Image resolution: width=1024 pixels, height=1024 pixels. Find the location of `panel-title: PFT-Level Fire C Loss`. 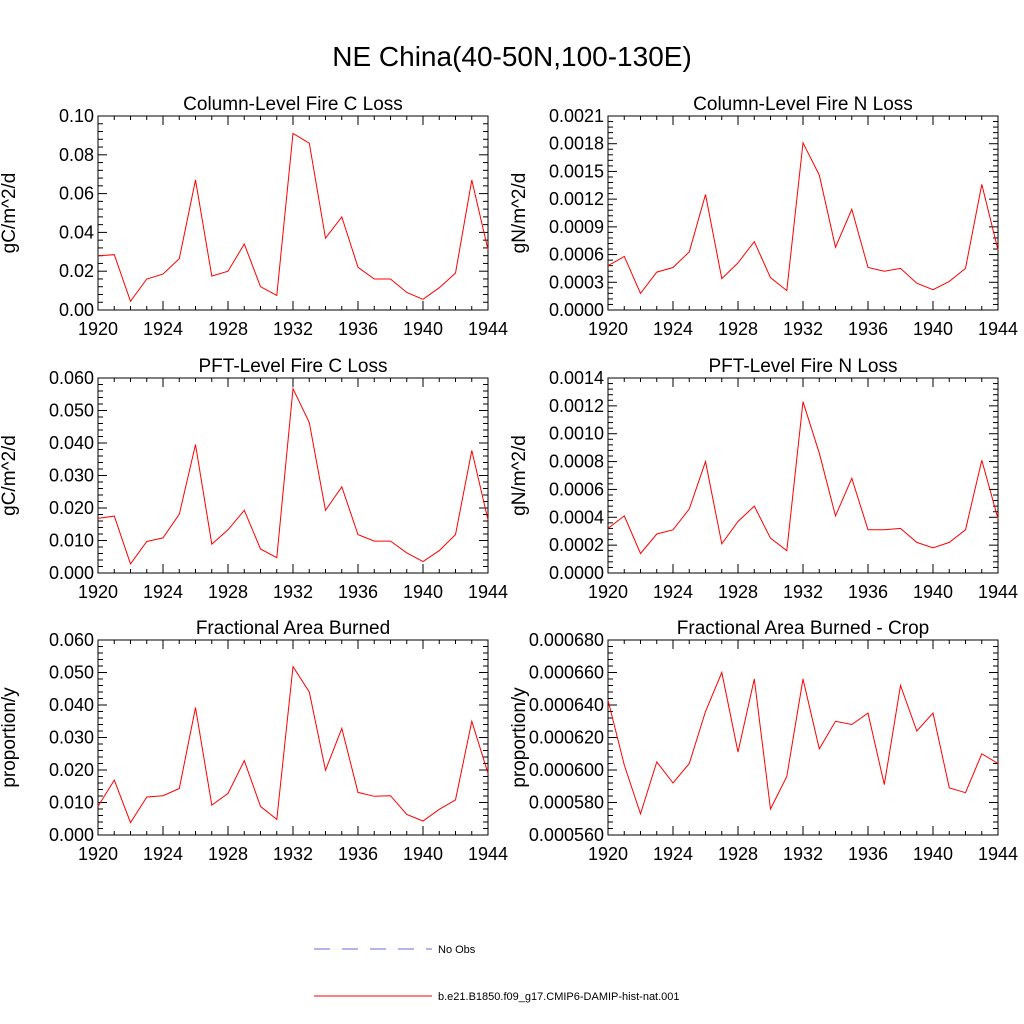

panel-title: PFT-Level Fire C Loss is located at coordinates (293, 366).